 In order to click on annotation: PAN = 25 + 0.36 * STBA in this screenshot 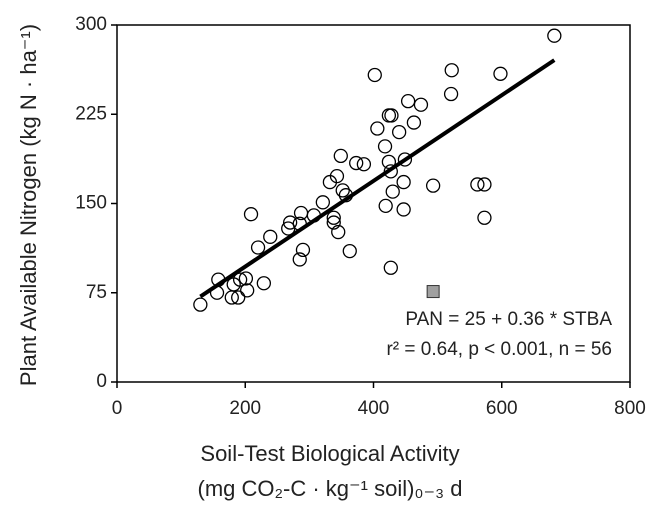, I will do `click(508, 319)`.